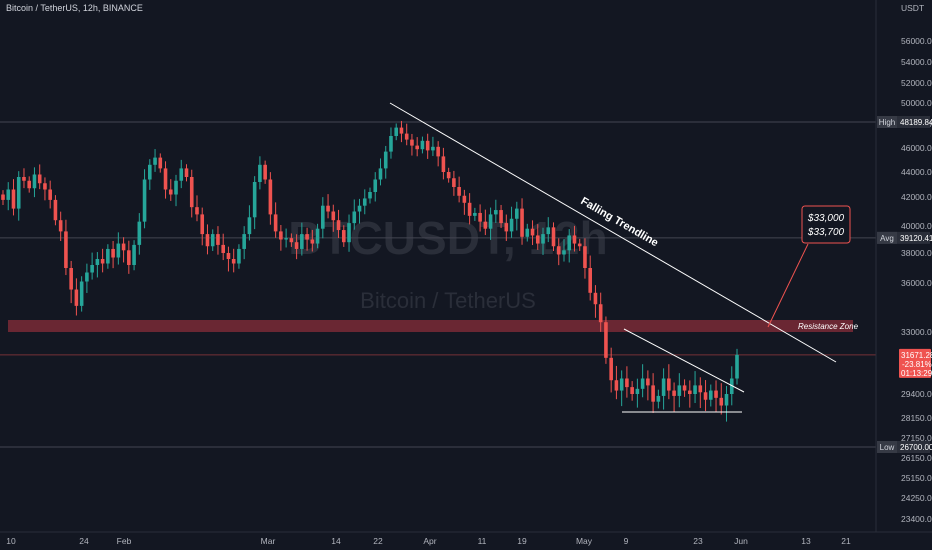  I want to click on y-tick-label: 29400.00, so click(916, 394).